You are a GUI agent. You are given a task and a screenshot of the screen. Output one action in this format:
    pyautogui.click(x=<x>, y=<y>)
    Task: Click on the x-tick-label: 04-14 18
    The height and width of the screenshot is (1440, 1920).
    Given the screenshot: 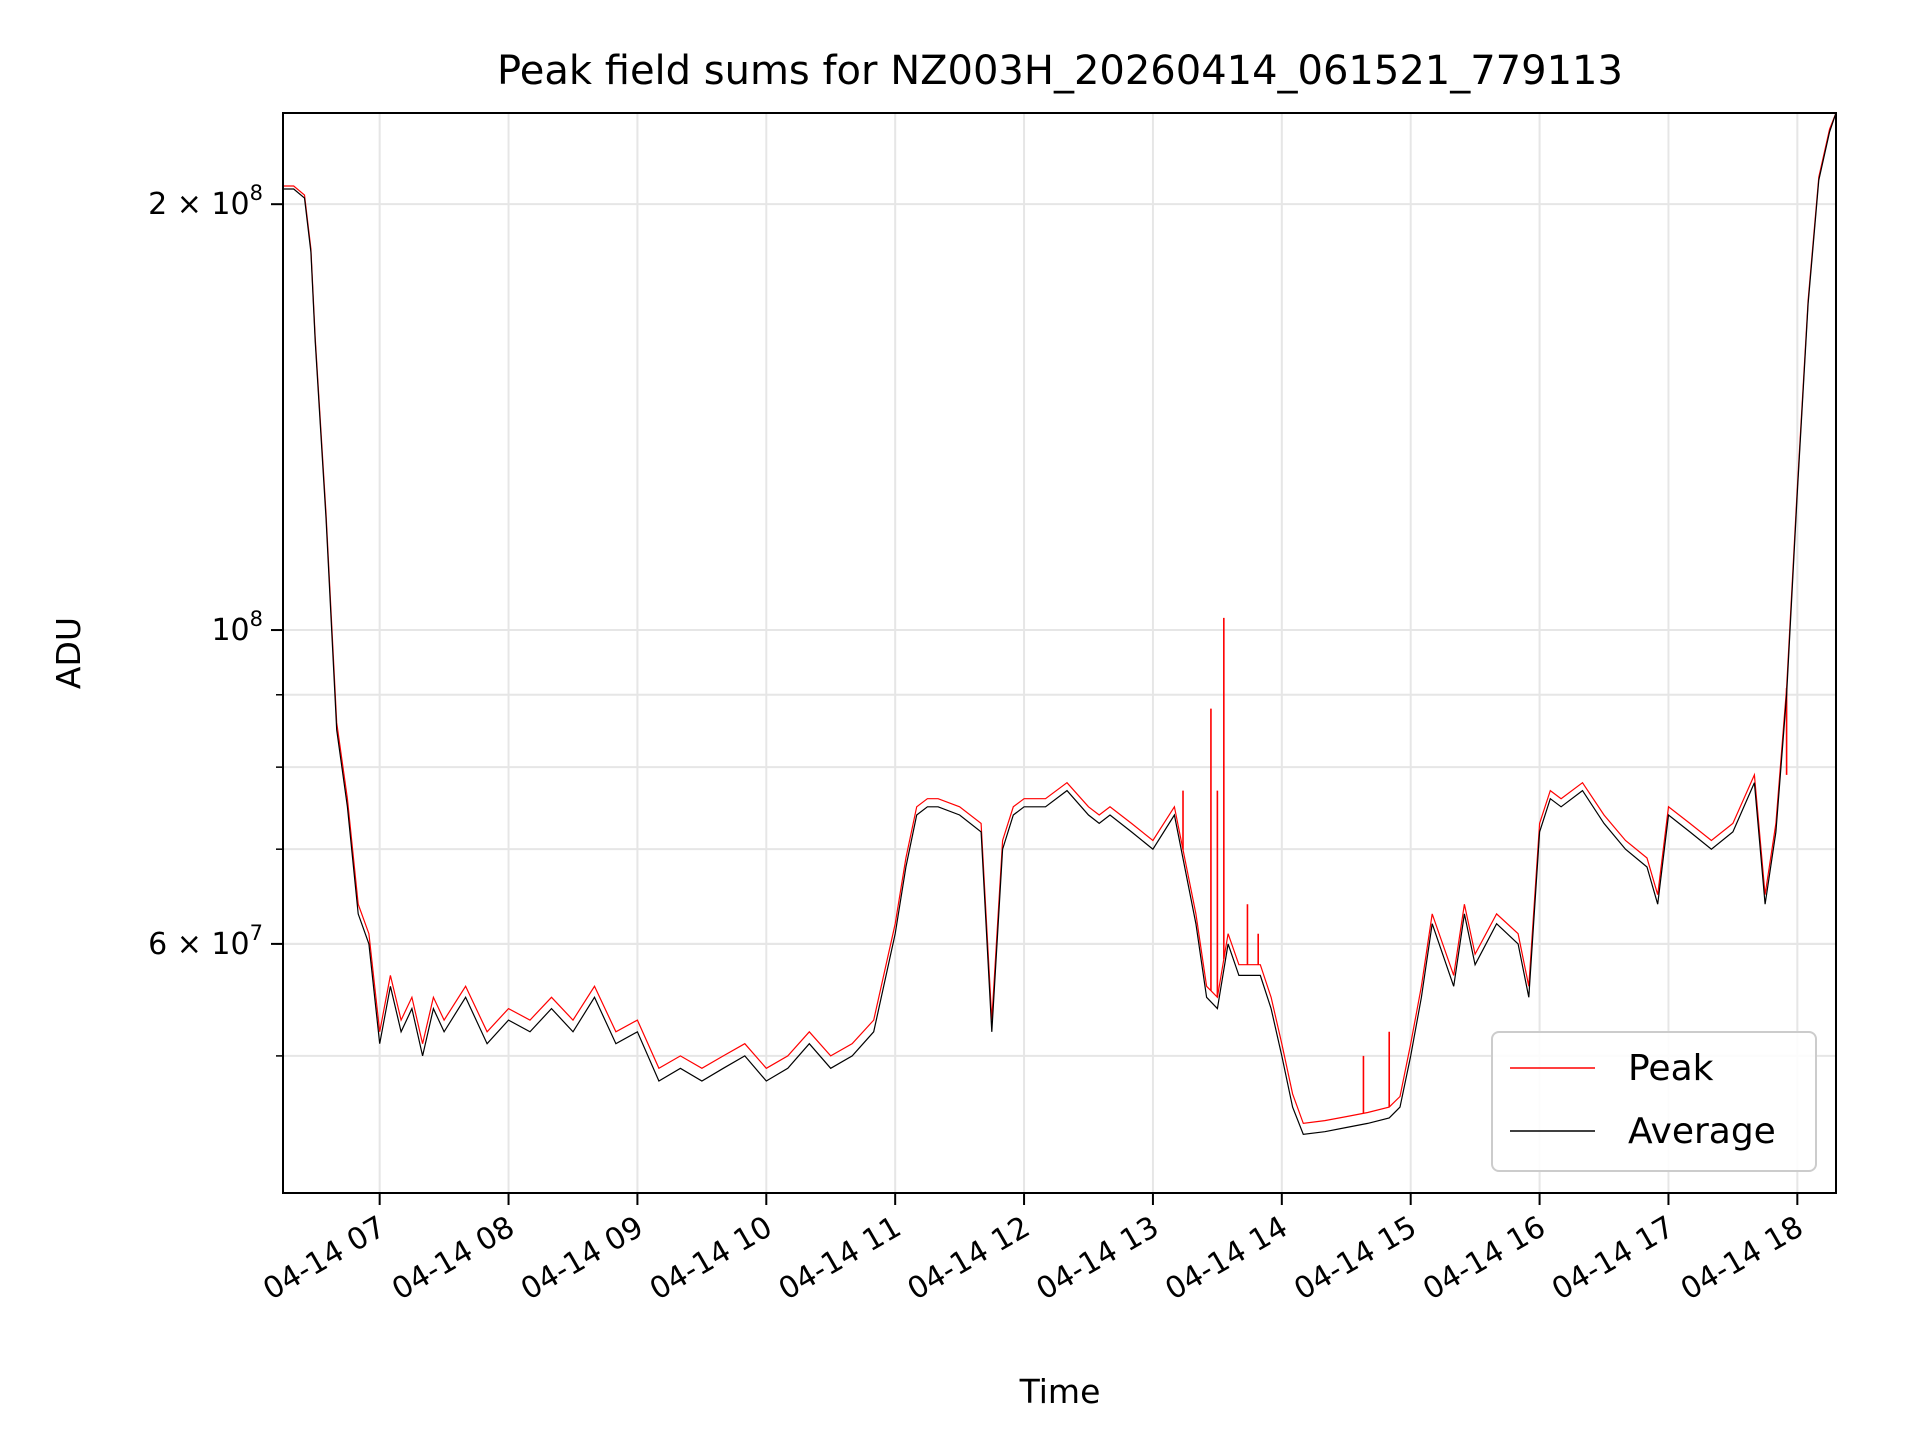 What is the action you would take?
    pyautogui.click(x=1742, y=1259)
    